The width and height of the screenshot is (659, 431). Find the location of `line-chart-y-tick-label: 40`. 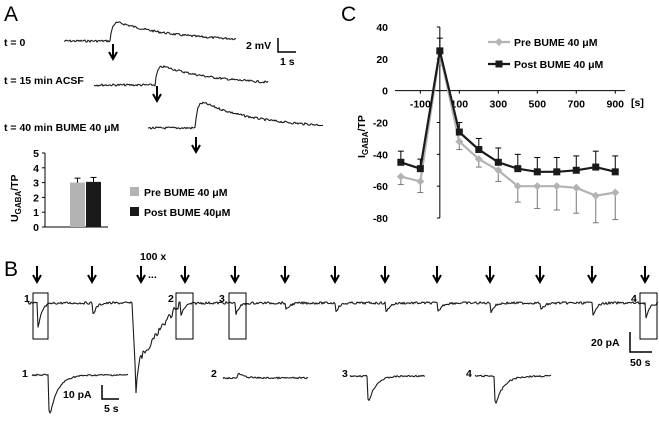

line-chart-y-tick-label: 40 is located at coordinates (382, 28).